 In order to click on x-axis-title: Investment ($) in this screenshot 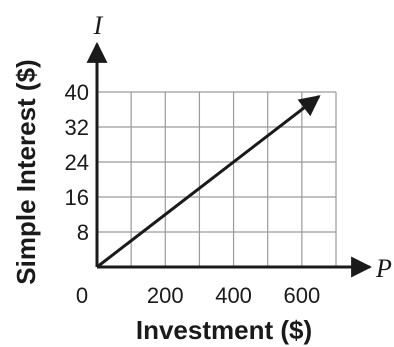, I will do `click(224, 330)`.